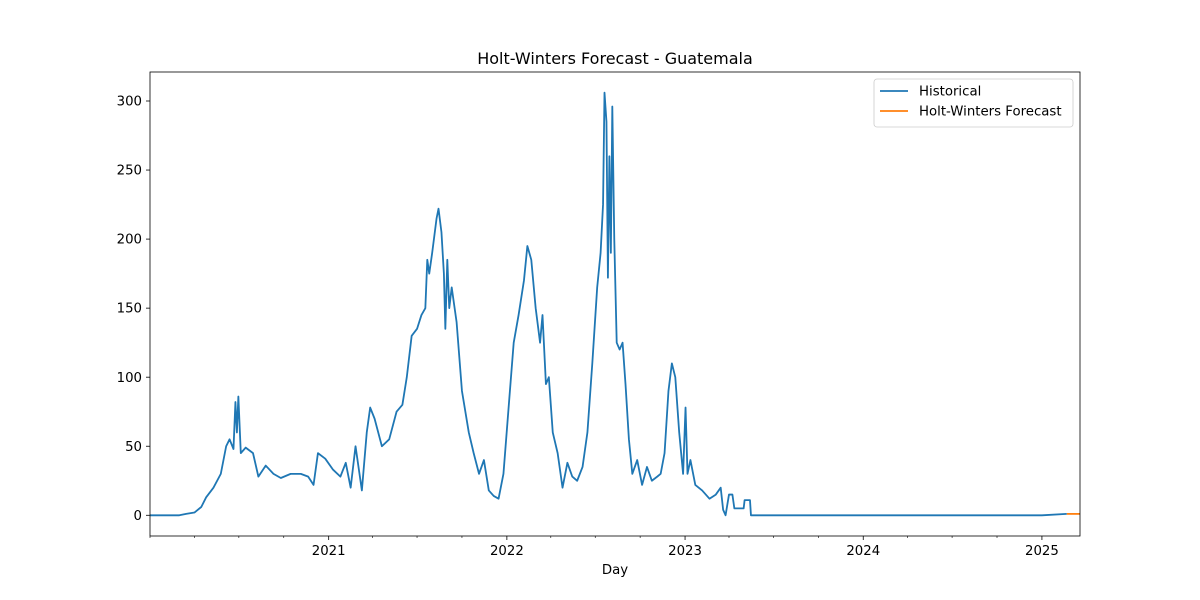 The width and height of the screenshot is (1200, 600). I want to click on x-axis-title: Day, so click(615, 570).